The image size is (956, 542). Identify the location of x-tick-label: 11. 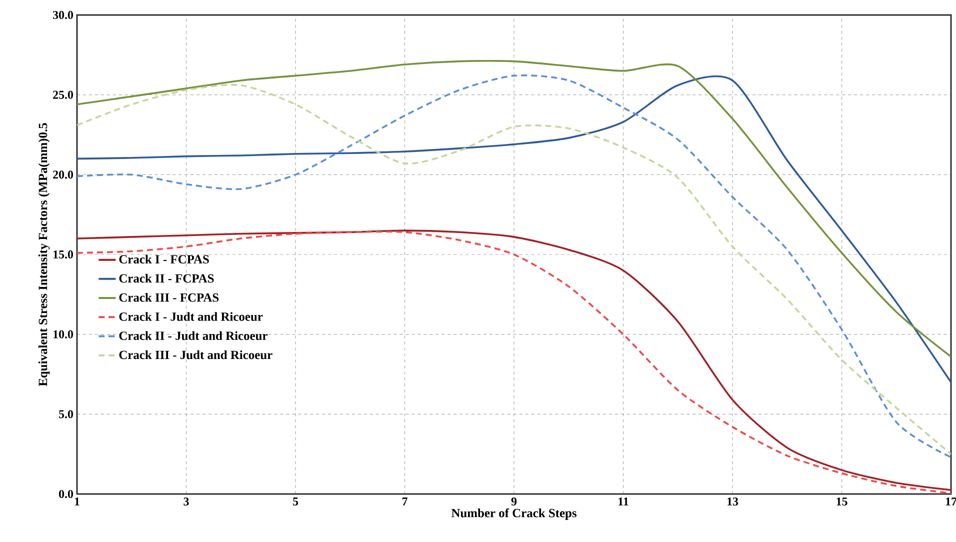
(623, 502).